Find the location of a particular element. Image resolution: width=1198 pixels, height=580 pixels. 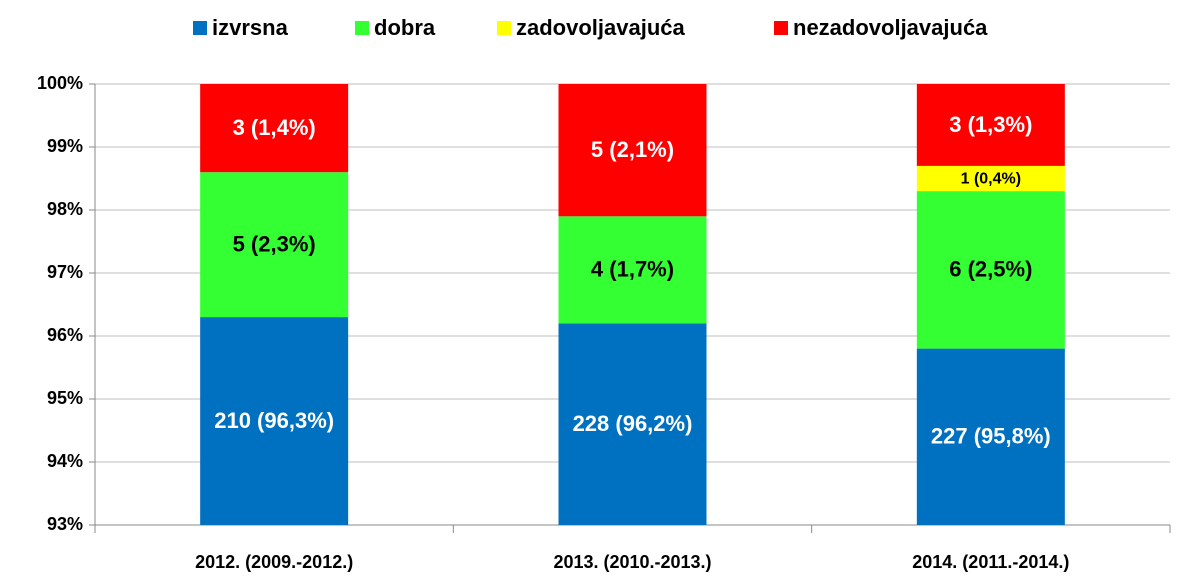

data-label: 3 (1,4%) is located at coordinates (274, 127).